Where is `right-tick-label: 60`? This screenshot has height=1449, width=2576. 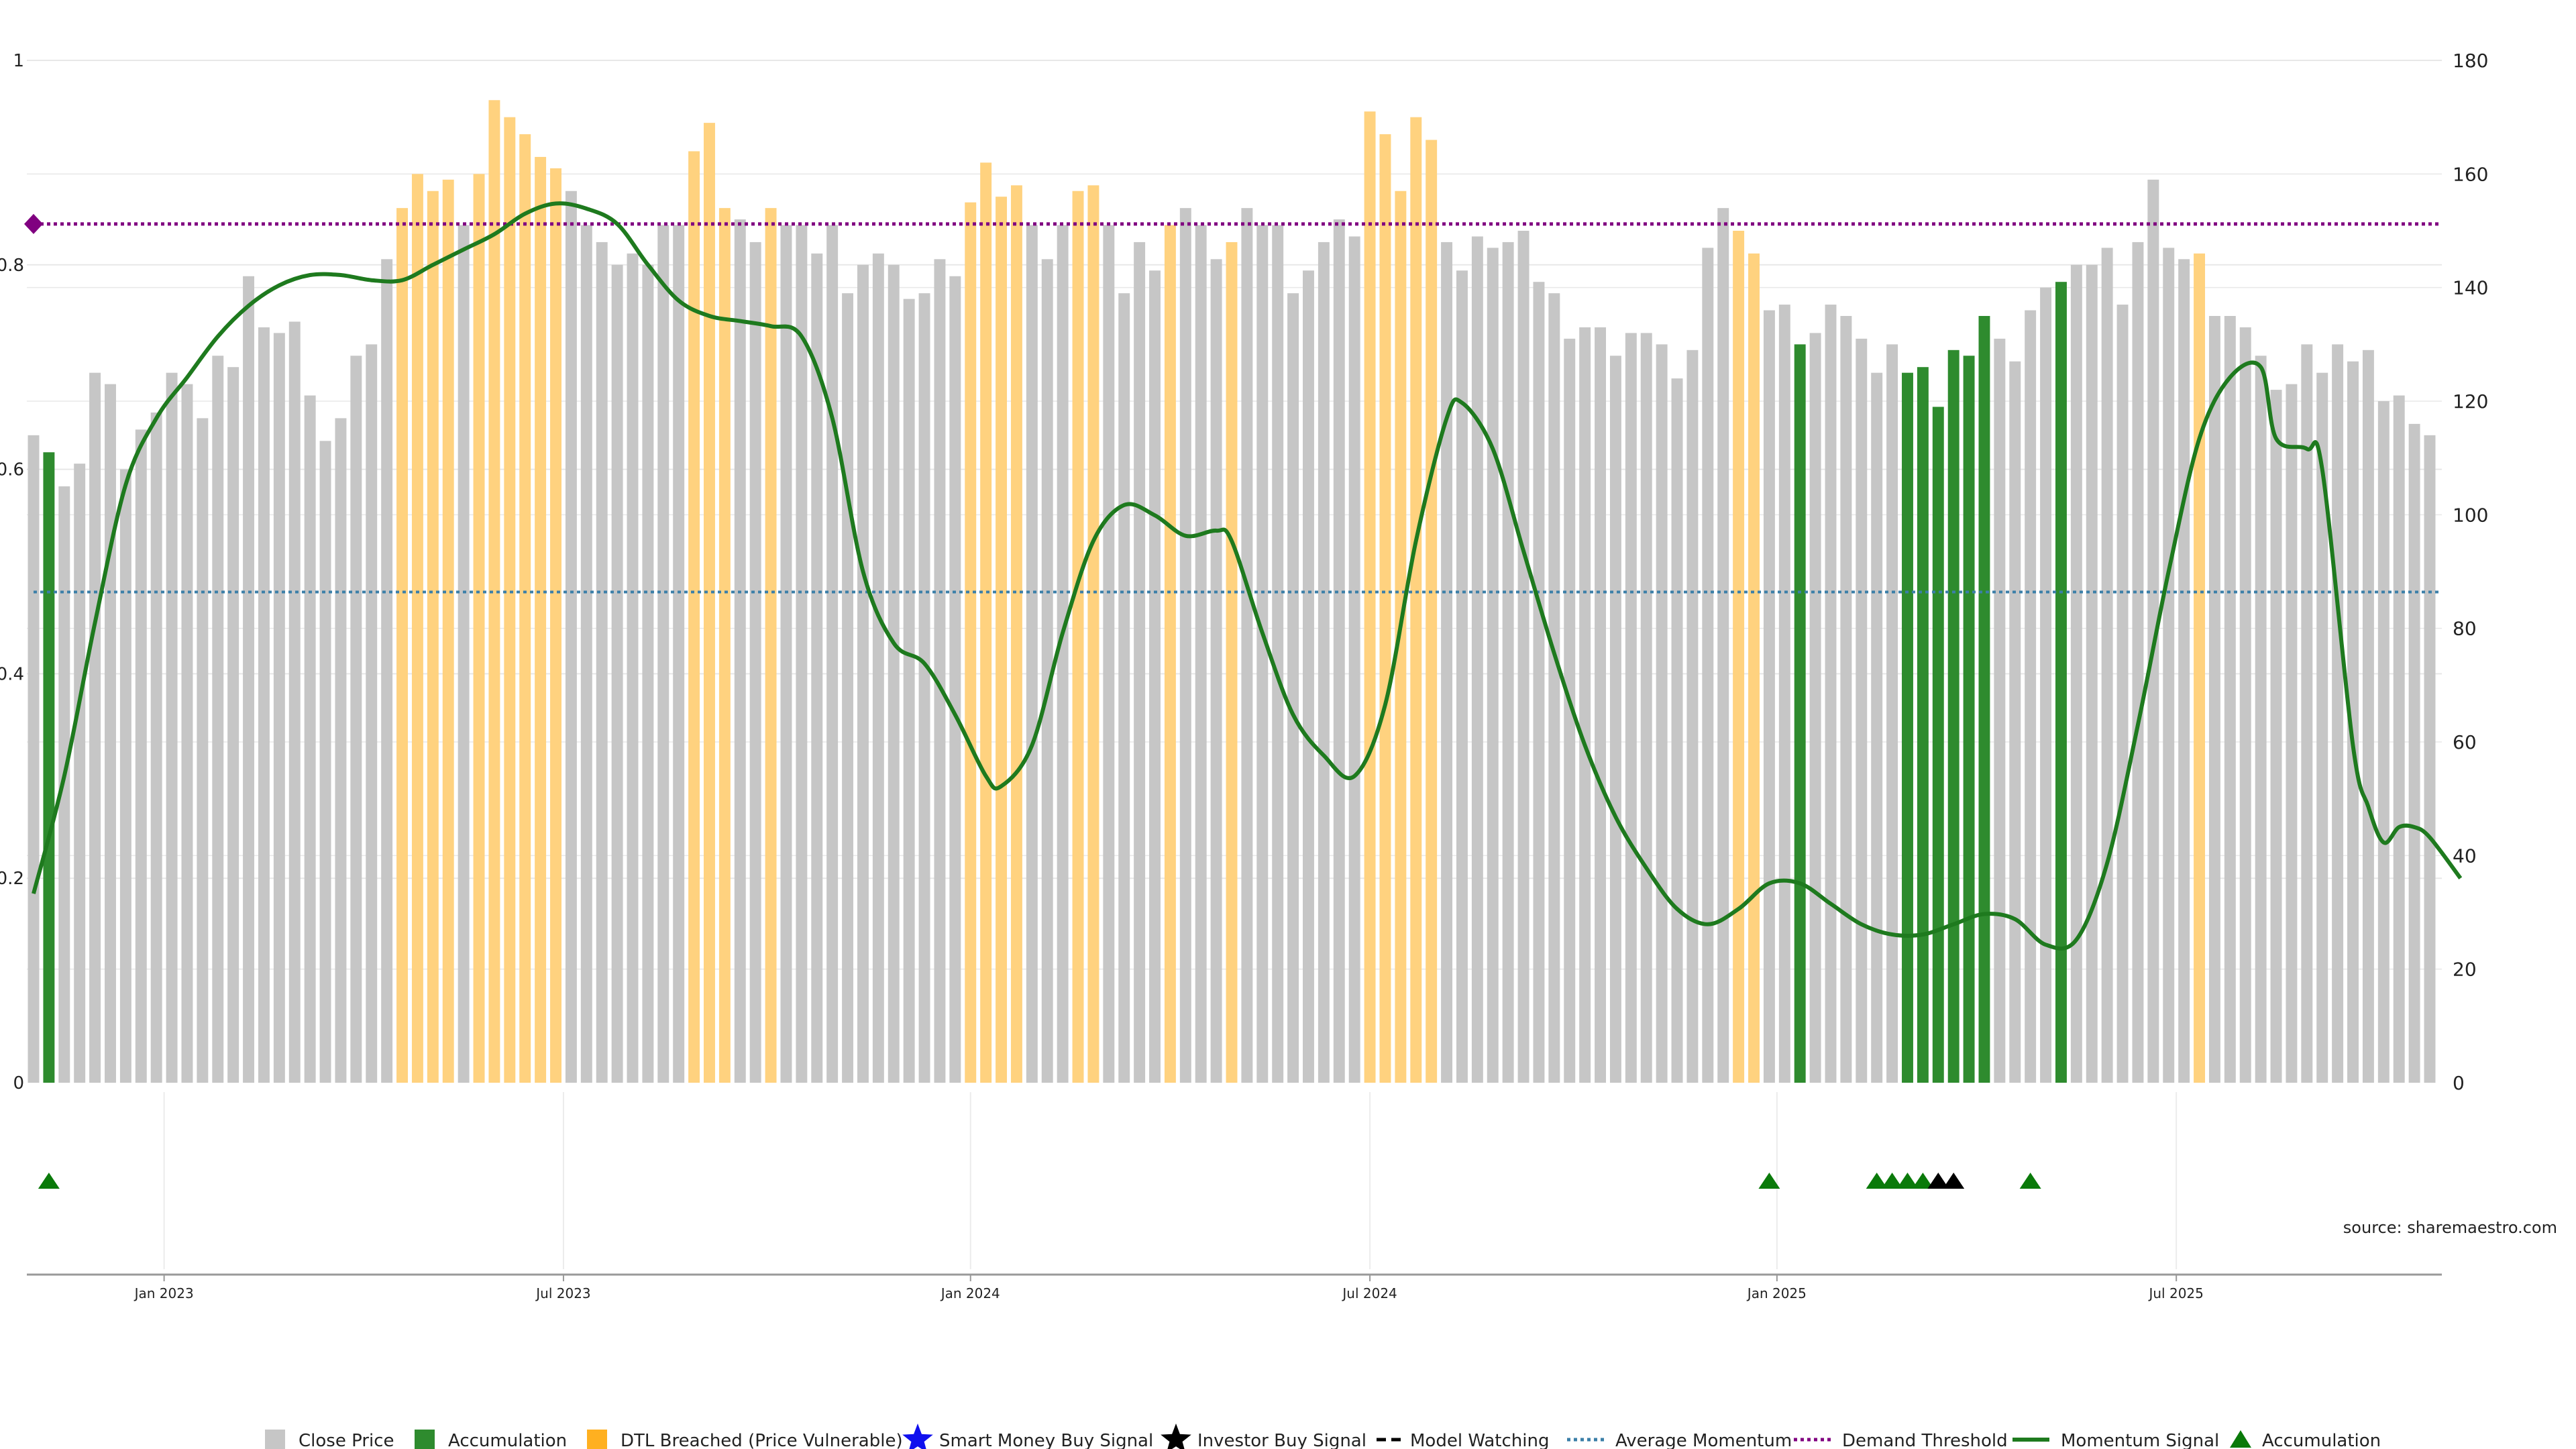 right-tick-label: 60 is located at coordinates (2465, 742).